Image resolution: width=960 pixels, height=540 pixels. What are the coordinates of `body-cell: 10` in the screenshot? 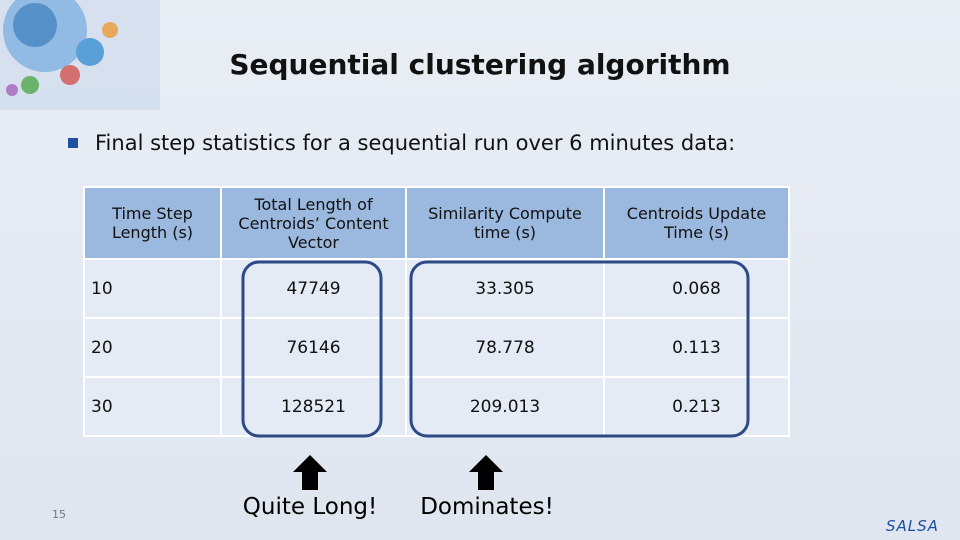 It's located at (152, 288).